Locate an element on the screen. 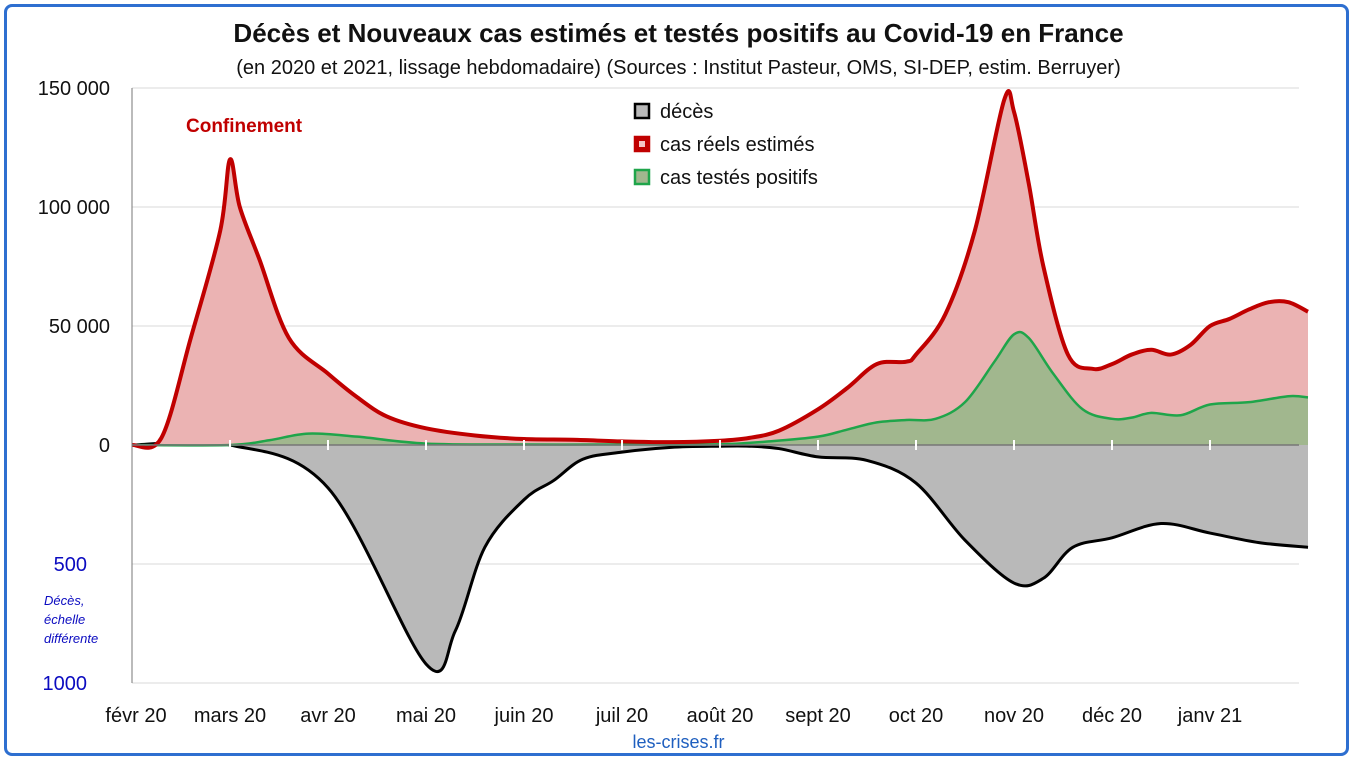 This screenshot has width=1357, height=764. x-tick-label-0: févr 20 is located at coordinates (135, 716).